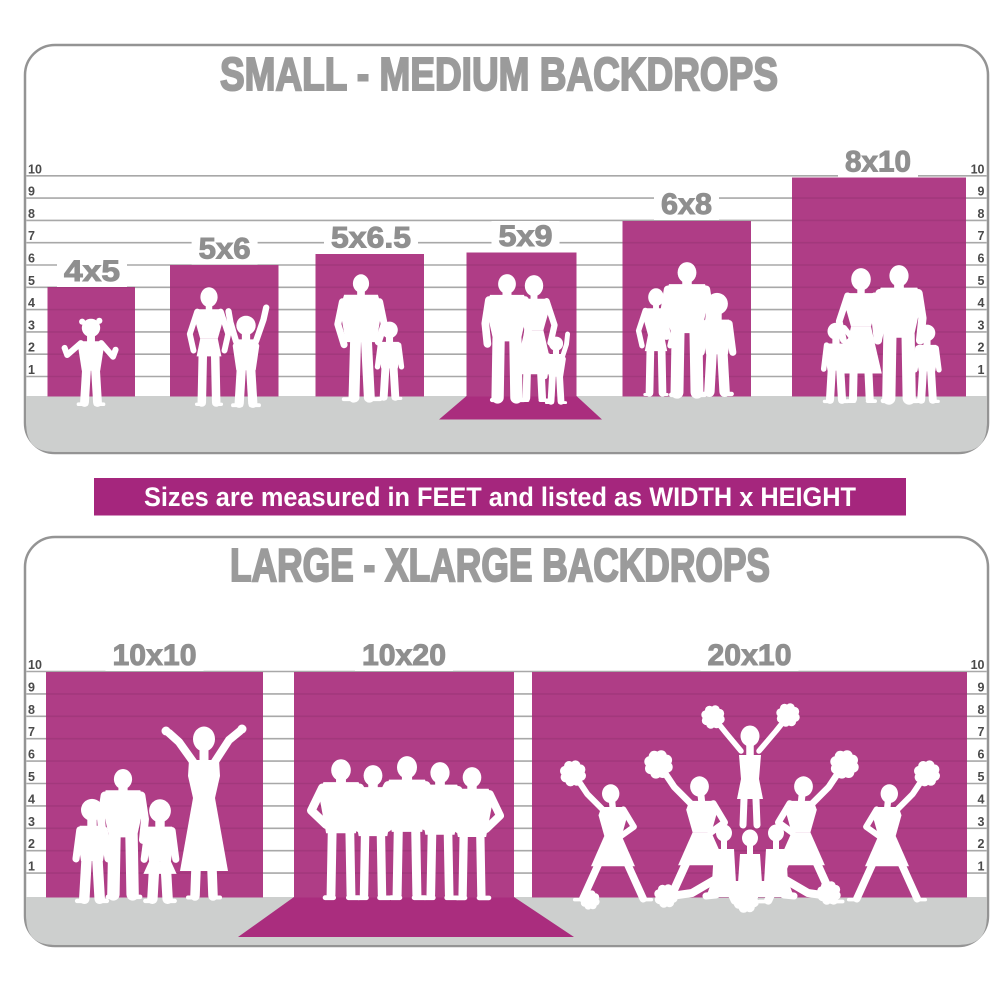 The height and width of the screenshot is (1000, 1000). What do you see at coordinates (155, 655) in the screenshot?
I see `svg-text: 10x10` at bounding box center [155, 655].